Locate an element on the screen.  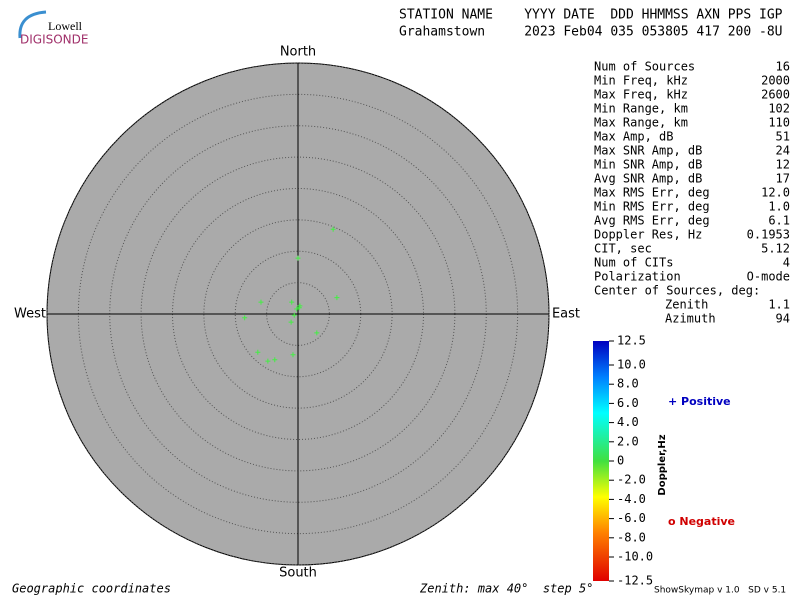
colorbar is located at coordinates (601, 461).